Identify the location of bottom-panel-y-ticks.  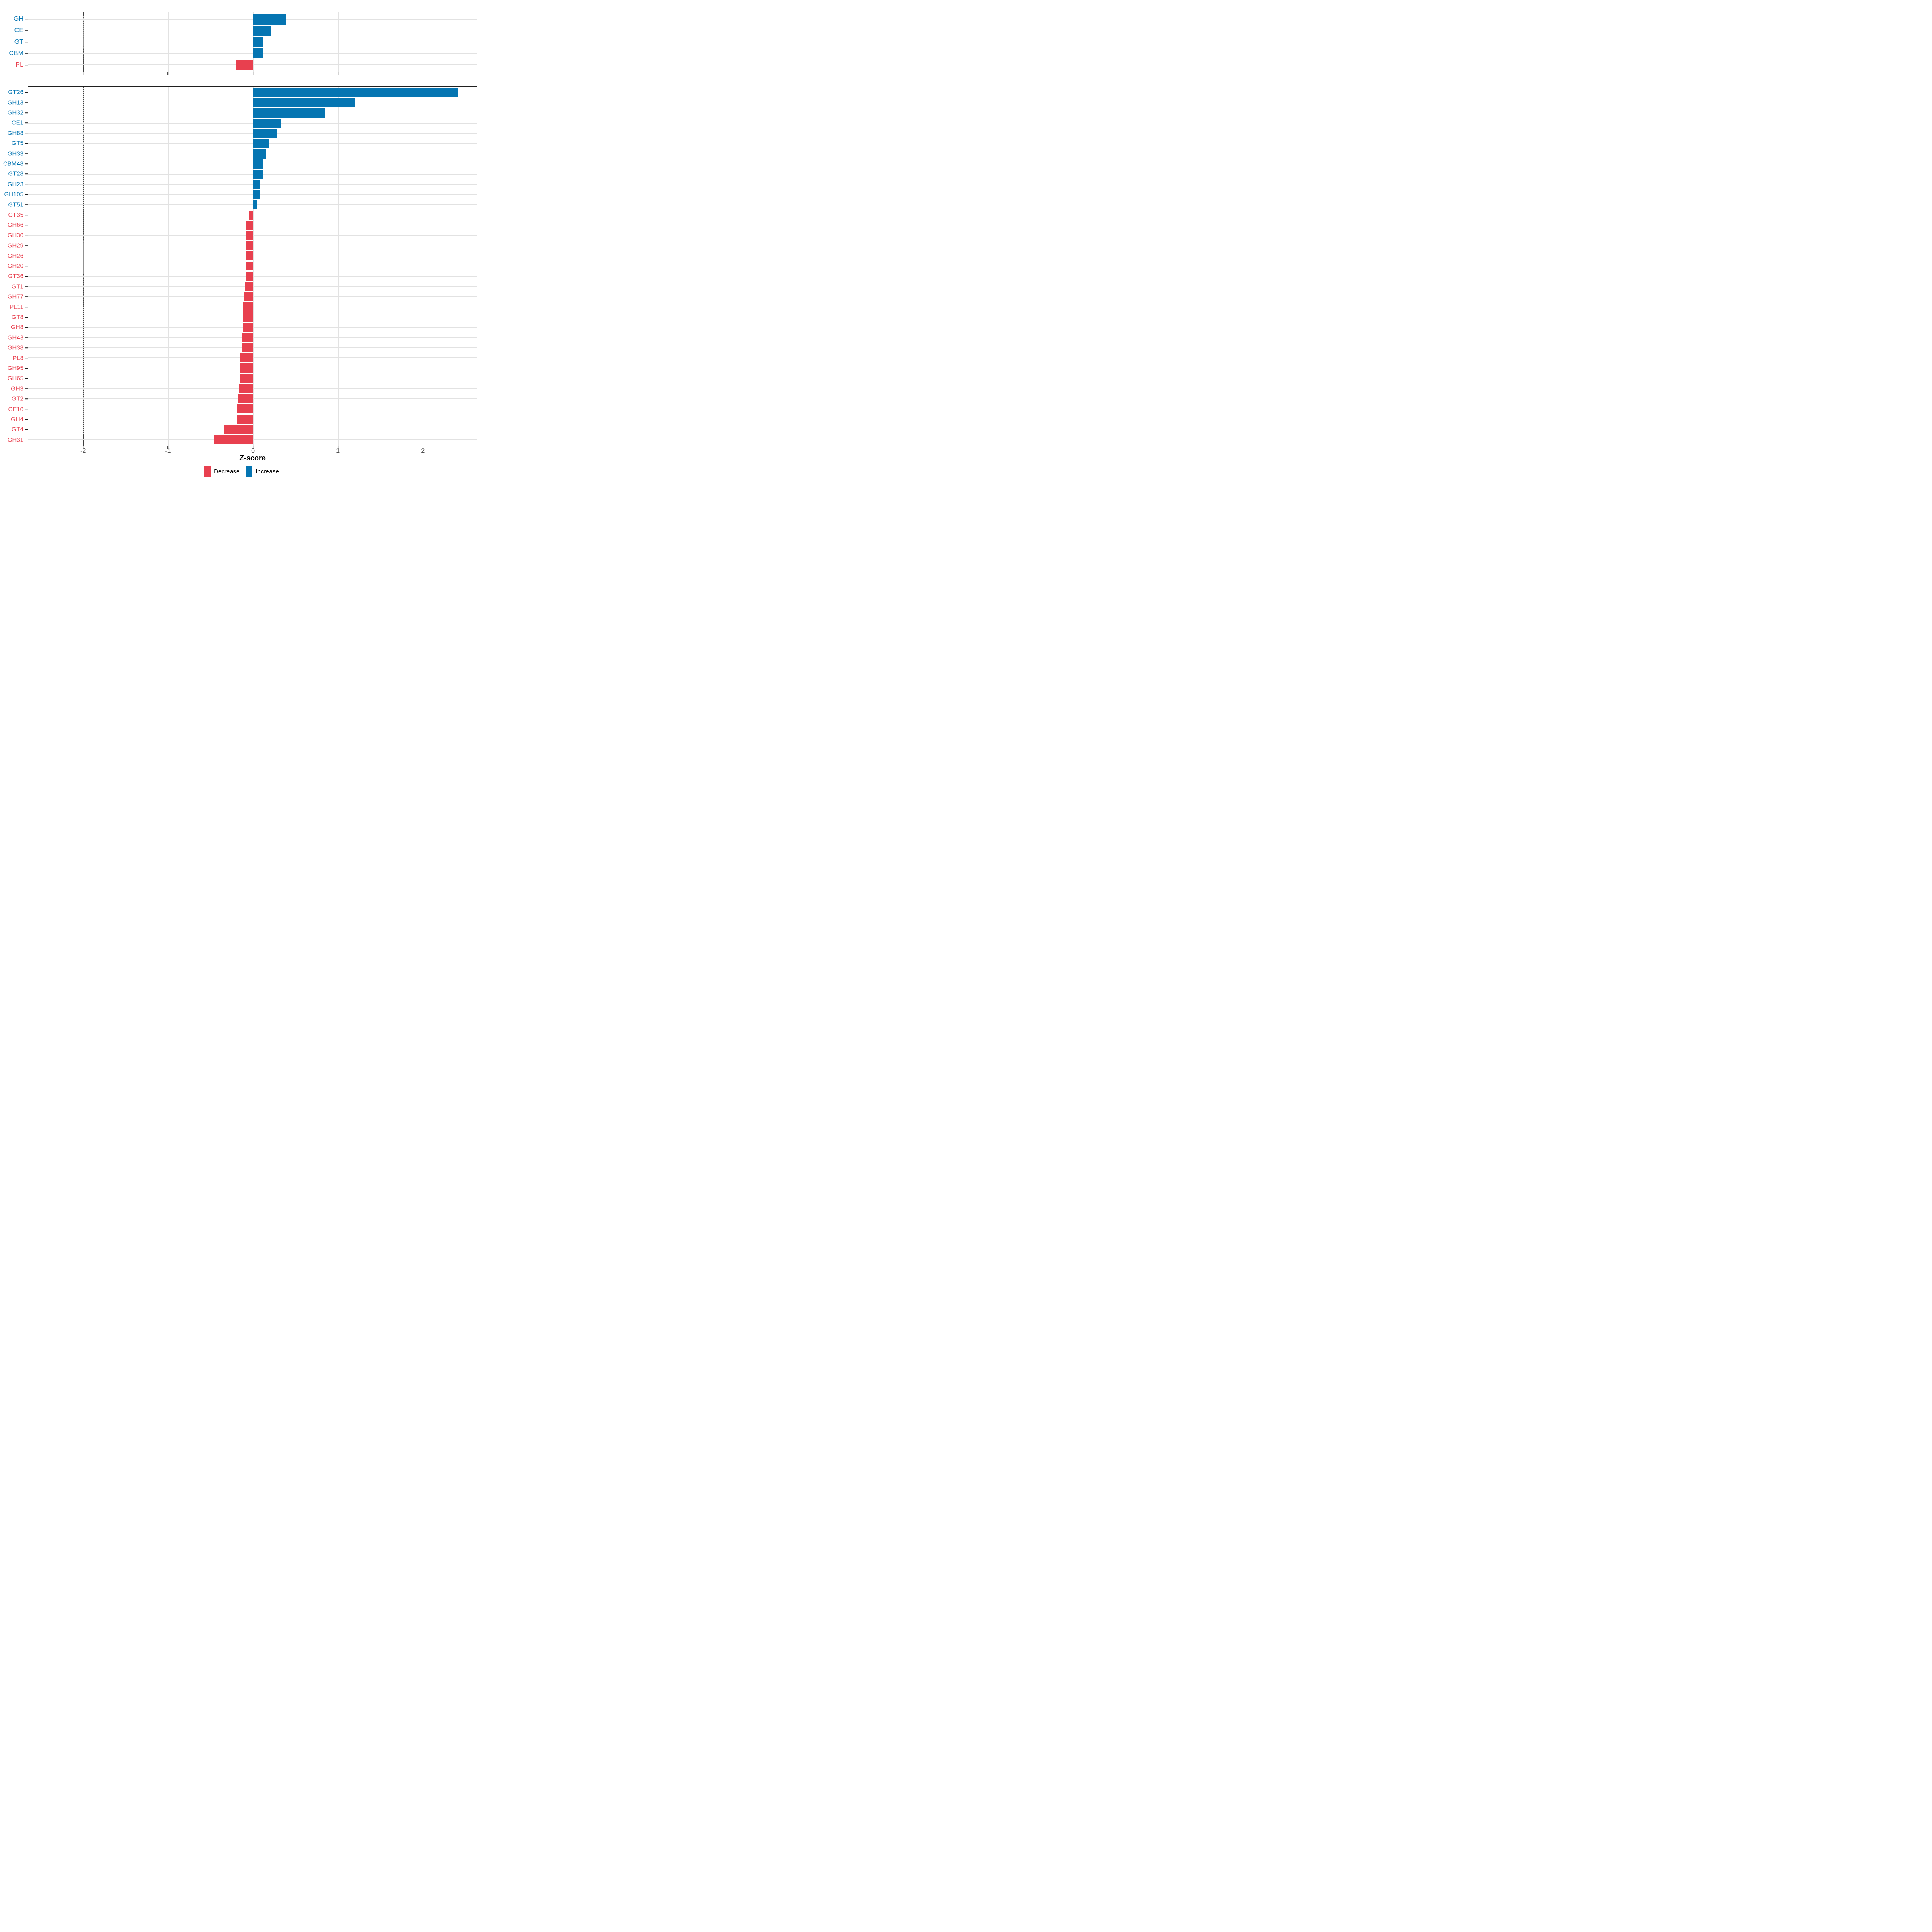
(26, 266).